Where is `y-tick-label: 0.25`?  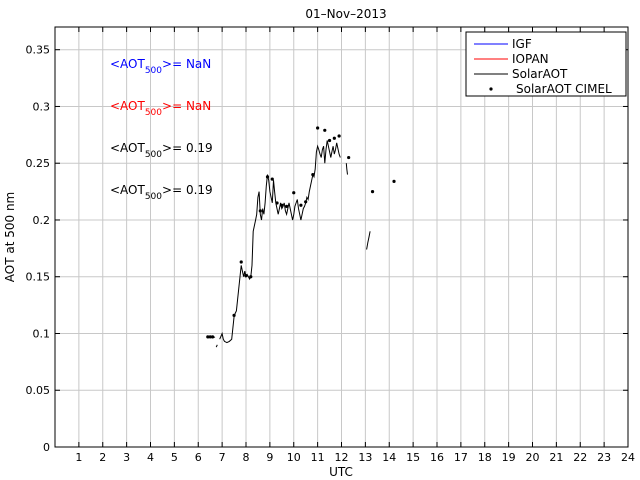
y-tick-label: 0.25 is located at coordinates (38, 163).